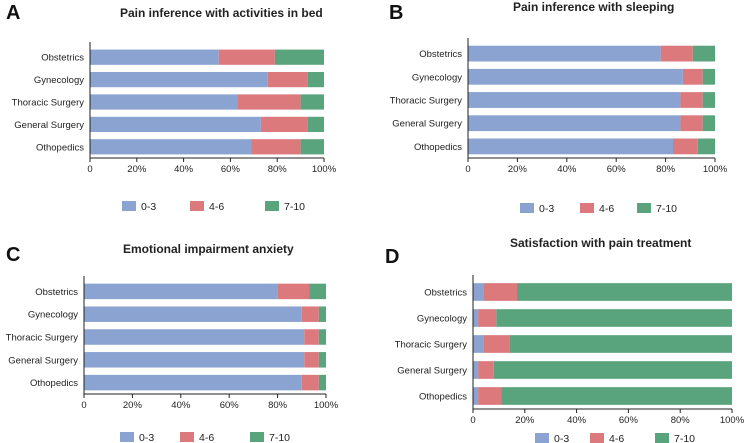 Image resolution: width=750 pixels, height=443 pixels. What do you see at coordinates (392, 257) in the screenshot?
I see `panel-label: D` at bounding box center [392, 257].